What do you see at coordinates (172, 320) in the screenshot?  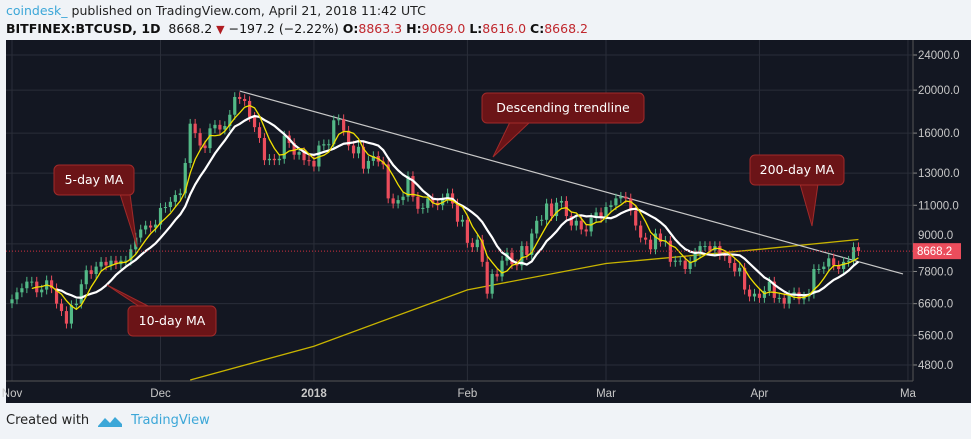 I see `ma10-annotation-label: 10-day MA` at bounding box center [172, 320].